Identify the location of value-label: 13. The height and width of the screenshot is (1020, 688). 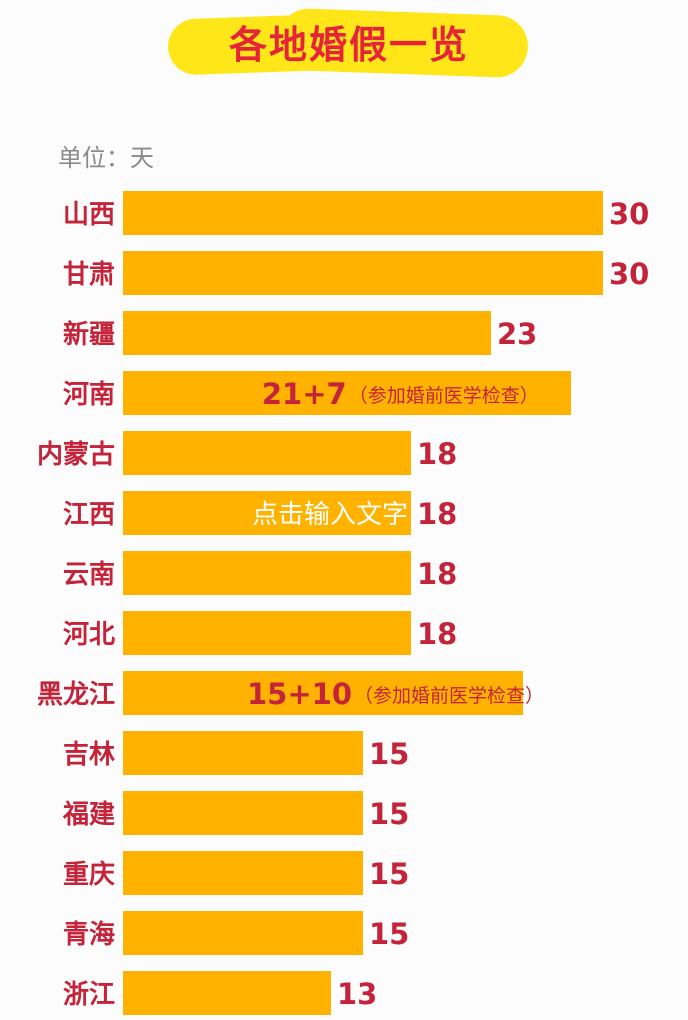
(357, 994).